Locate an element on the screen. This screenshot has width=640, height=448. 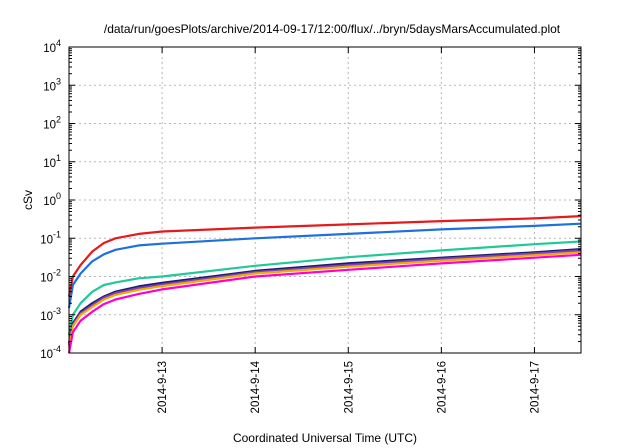
y-tick-exponent: -2 is located at coordinates (57, 273).